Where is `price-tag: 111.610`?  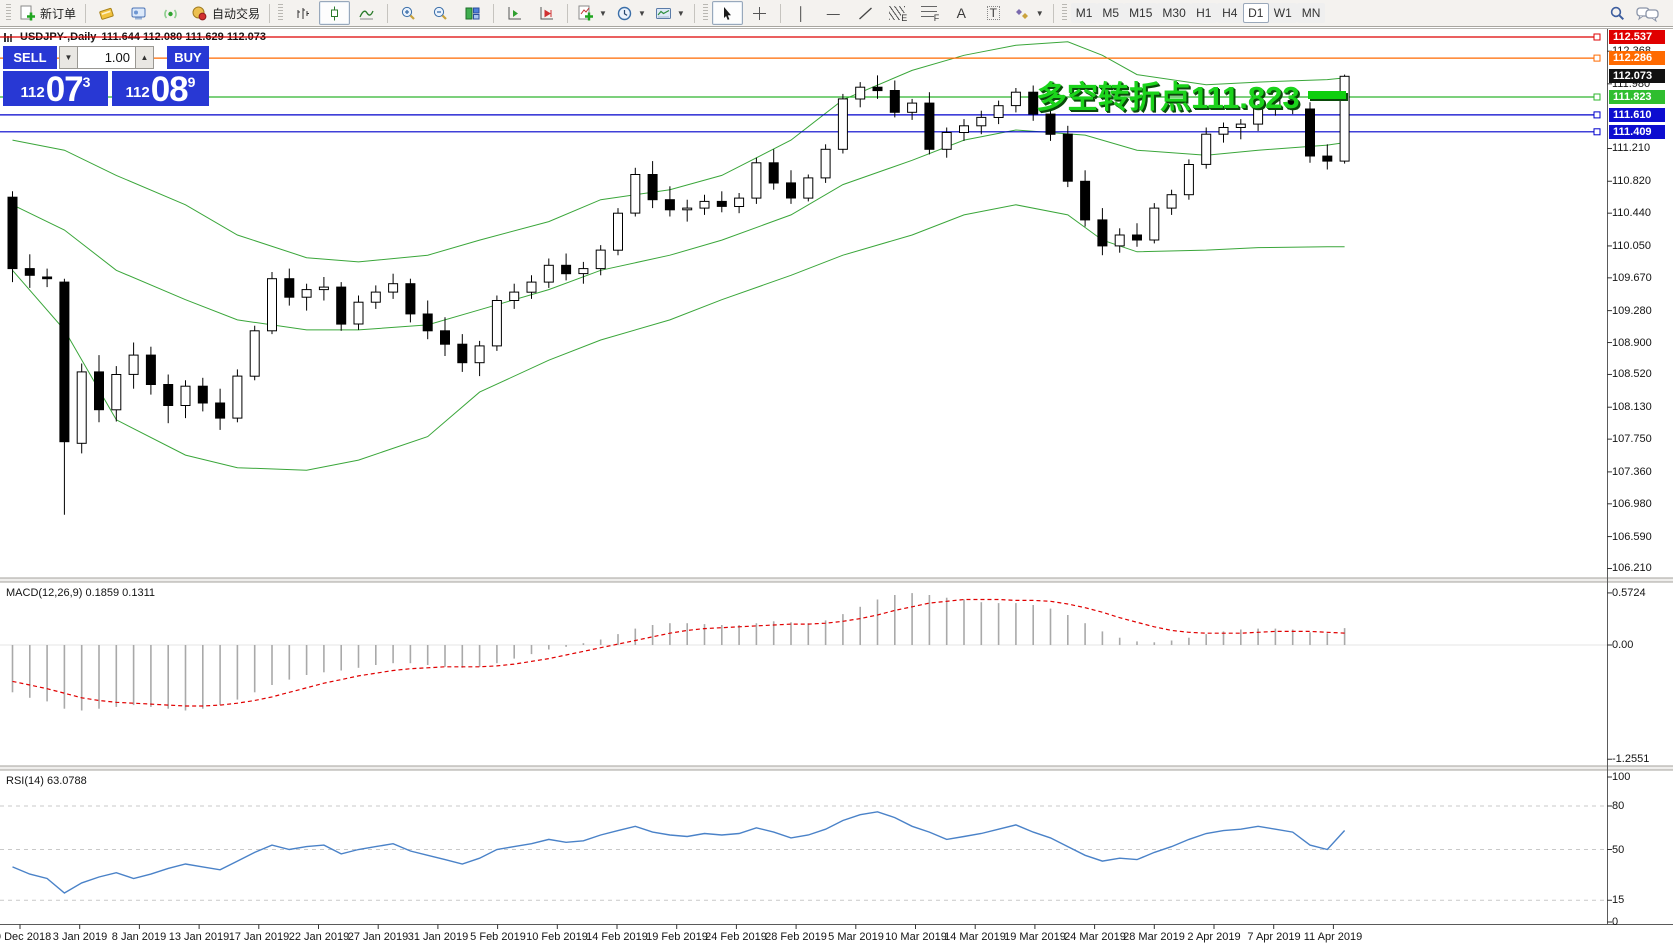 price-tag: 111.610 is located at coordinates (1637, 115).